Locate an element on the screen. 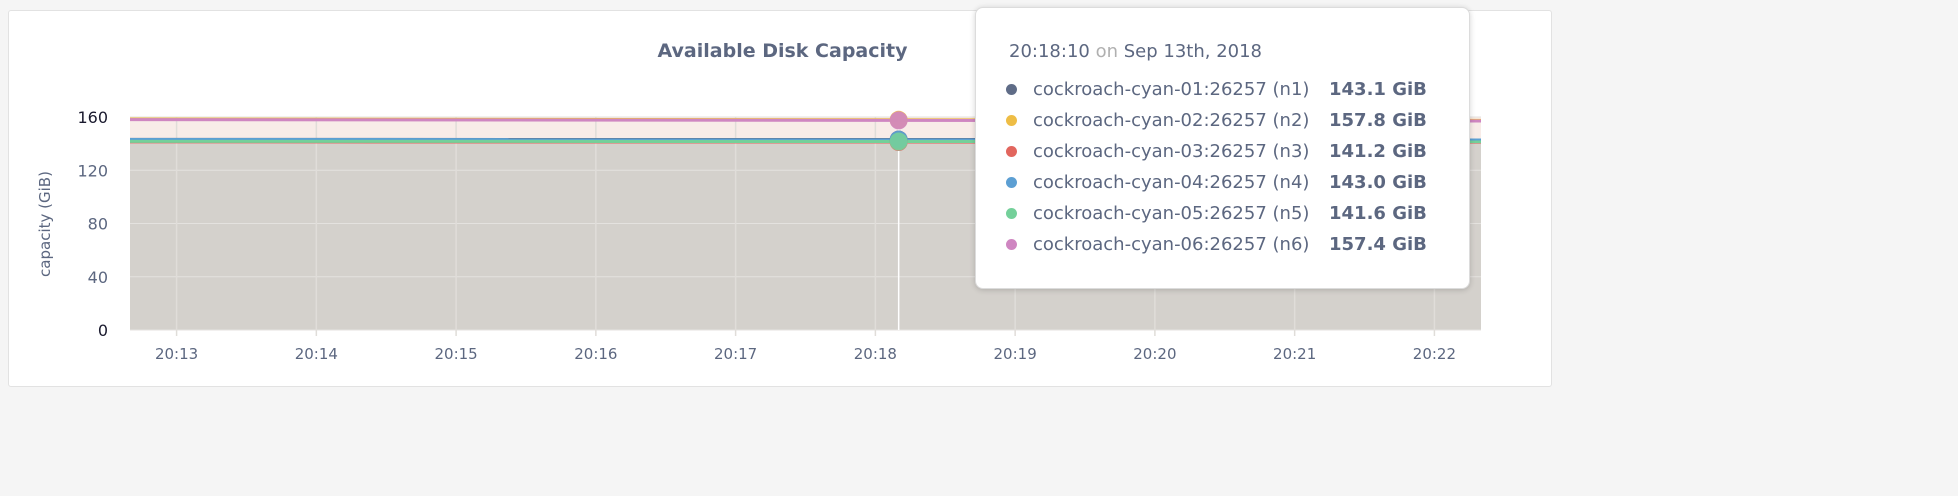 Image resolution: width=1958 pixels, height=496 pixels. x-tick-label: 20:13 is located at coordinates (176, 354).